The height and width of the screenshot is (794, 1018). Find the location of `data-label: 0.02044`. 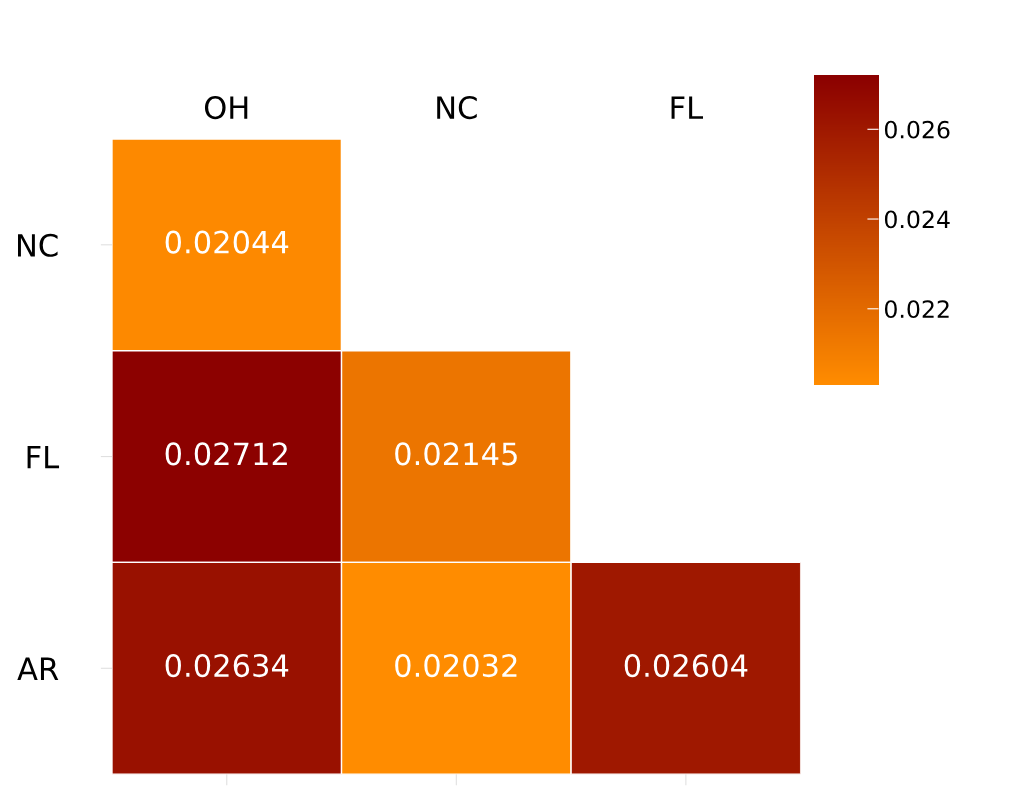

data-label: 0.02044 is located at coordinates (227, 242).